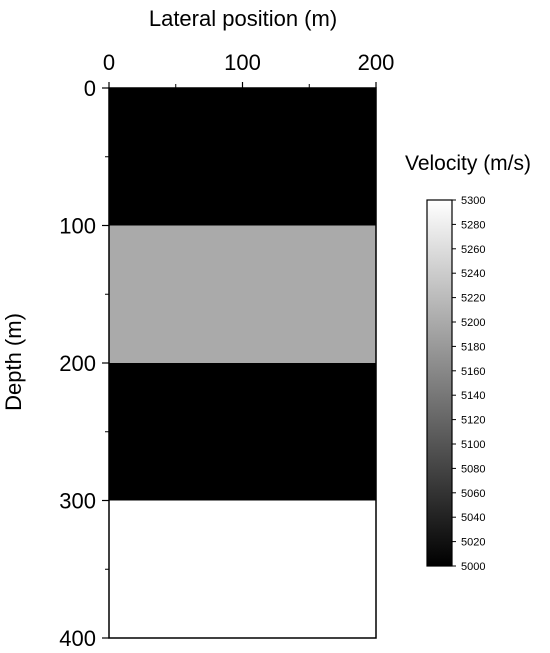 This screenshot has width=550, height=653. What do you see at coordinates (473, 421) in the screenshot?
I see `colorbar-tick-label: 5120` at bounding box center [473, 421].